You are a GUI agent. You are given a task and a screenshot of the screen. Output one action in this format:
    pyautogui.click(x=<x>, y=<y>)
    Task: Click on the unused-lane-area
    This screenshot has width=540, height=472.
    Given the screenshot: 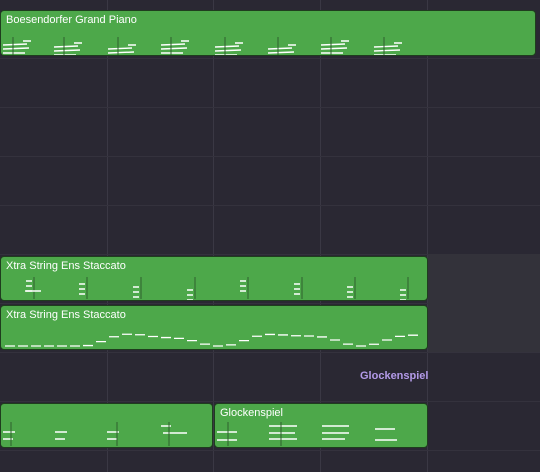 What is the action you would take?
    pyautogui.click(x=484, y=303)
    